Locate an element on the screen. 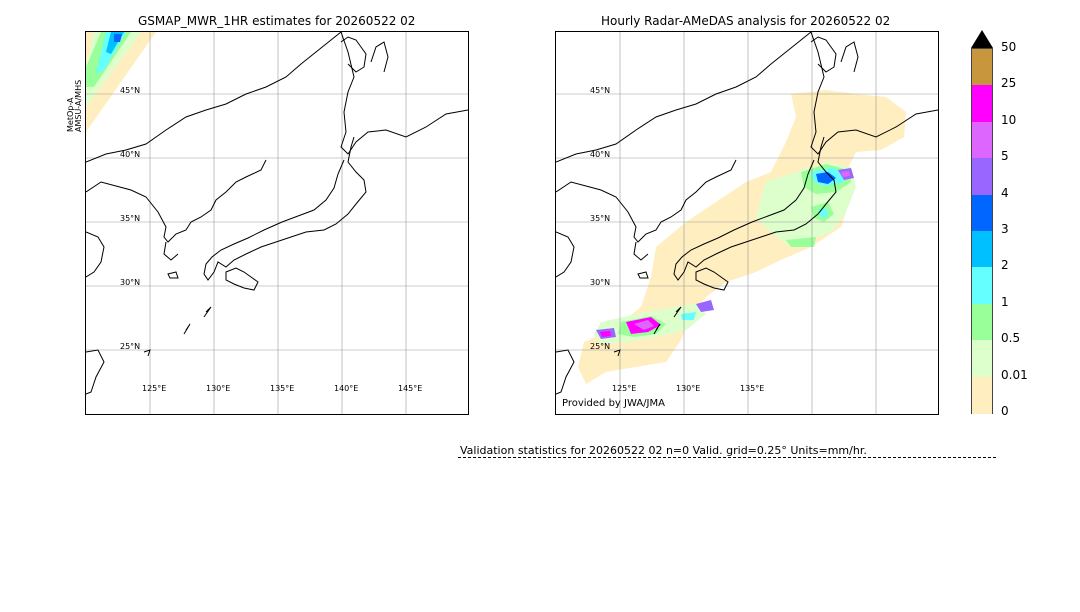  right-lon-label-135: 135°E is located at coordinates (752, 388).